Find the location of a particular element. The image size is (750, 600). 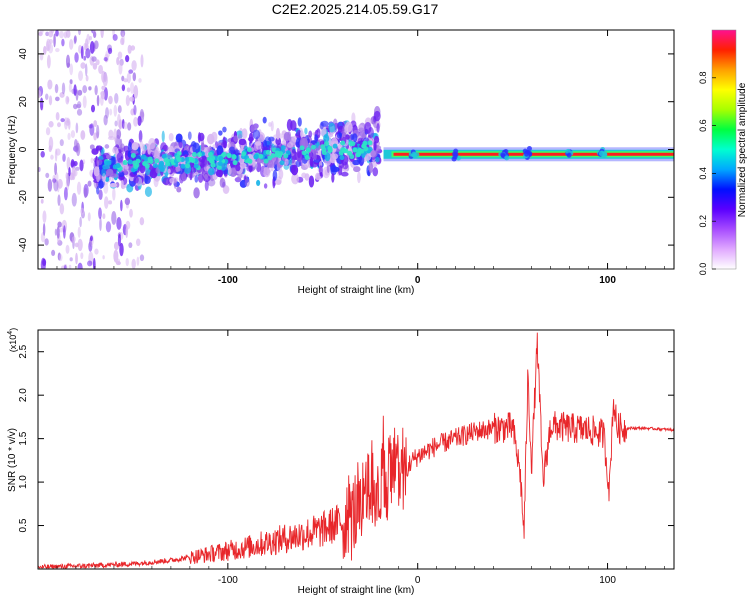

colorbar-label: Normalized spectral amplitude is located at coordinates (742, 149).